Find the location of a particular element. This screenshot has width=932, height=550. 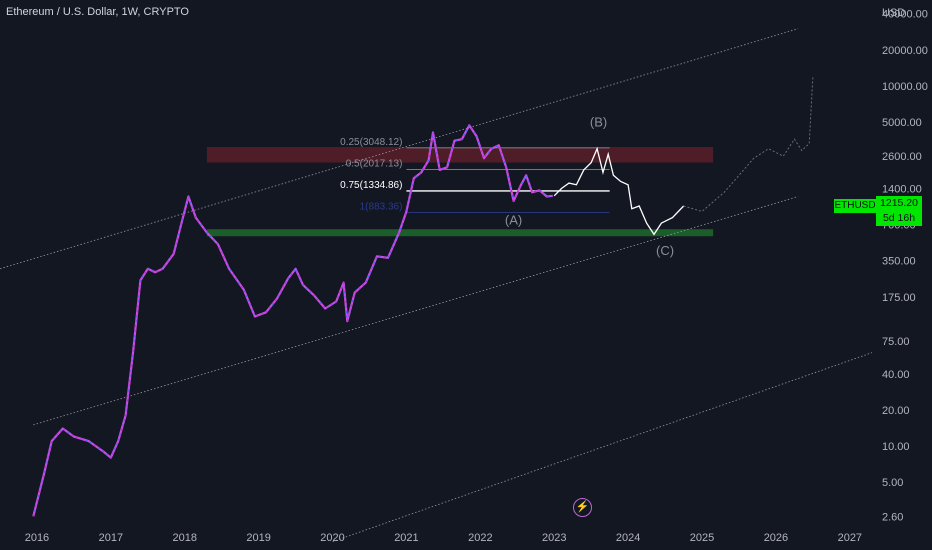

x-tick-label: 2018 is located at coordinates (185, 538).